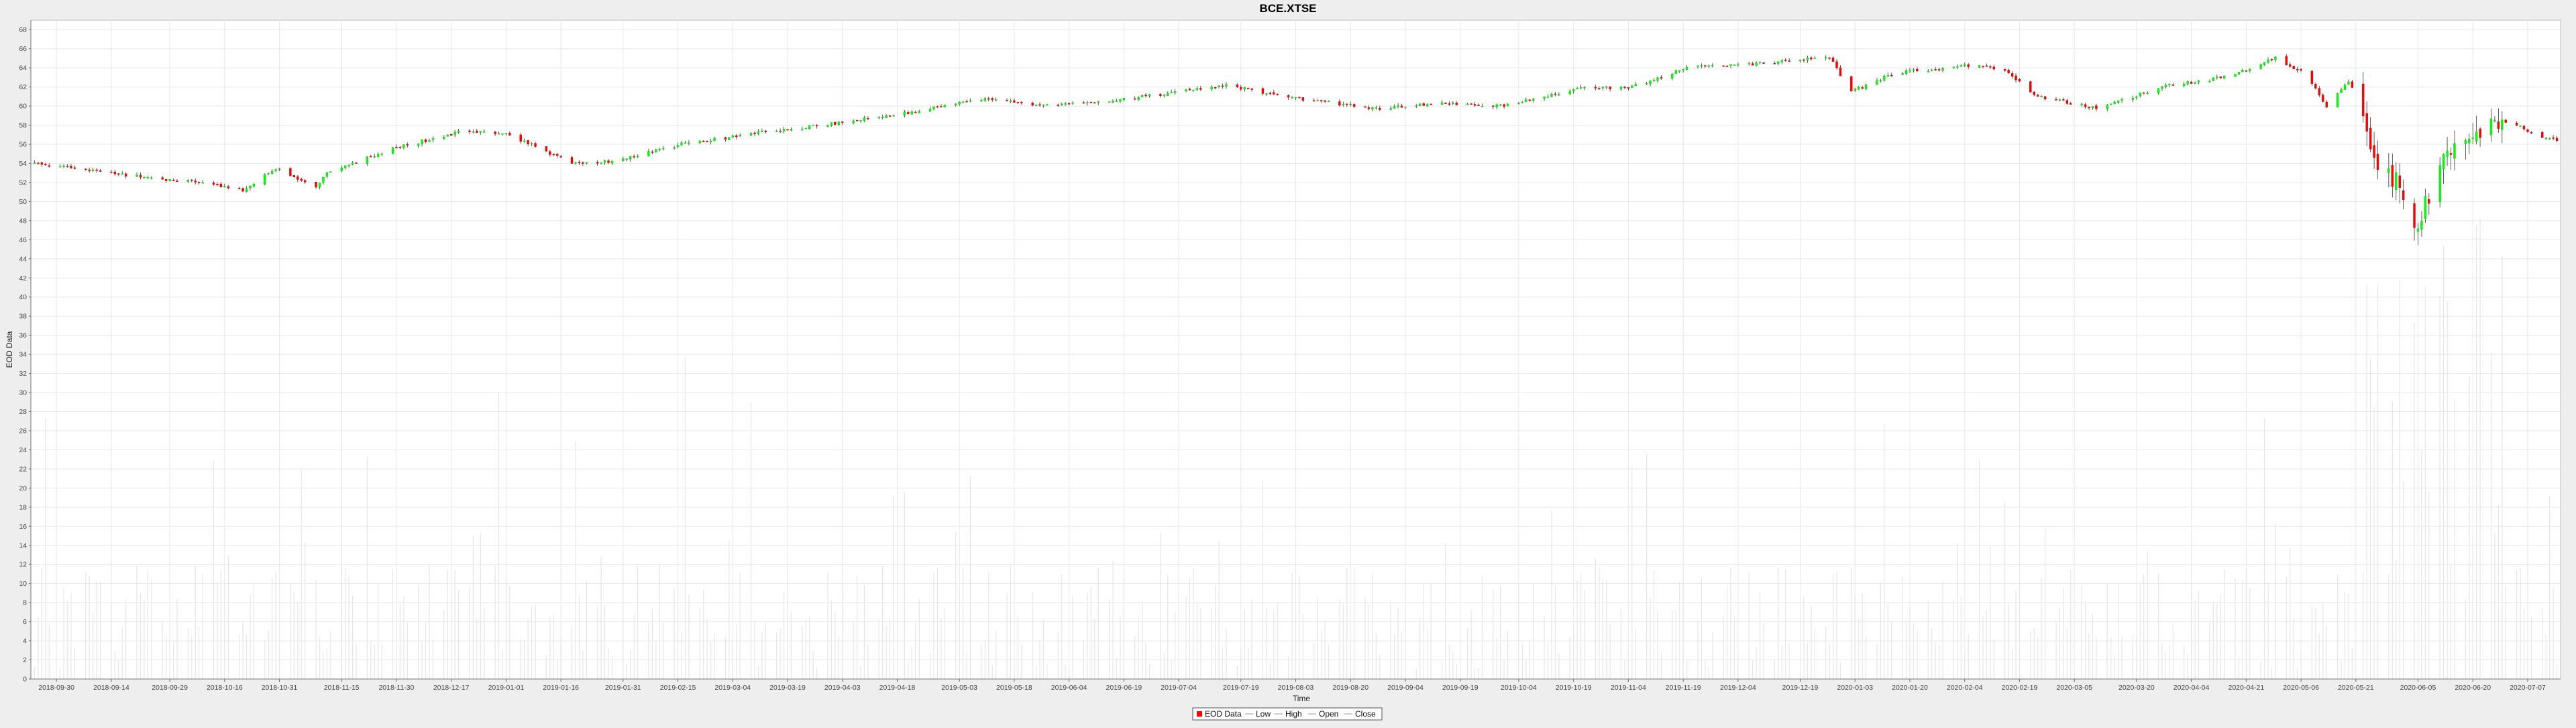  I want to click on x-tick-label: 2019-10-19, so click(1574, 688).